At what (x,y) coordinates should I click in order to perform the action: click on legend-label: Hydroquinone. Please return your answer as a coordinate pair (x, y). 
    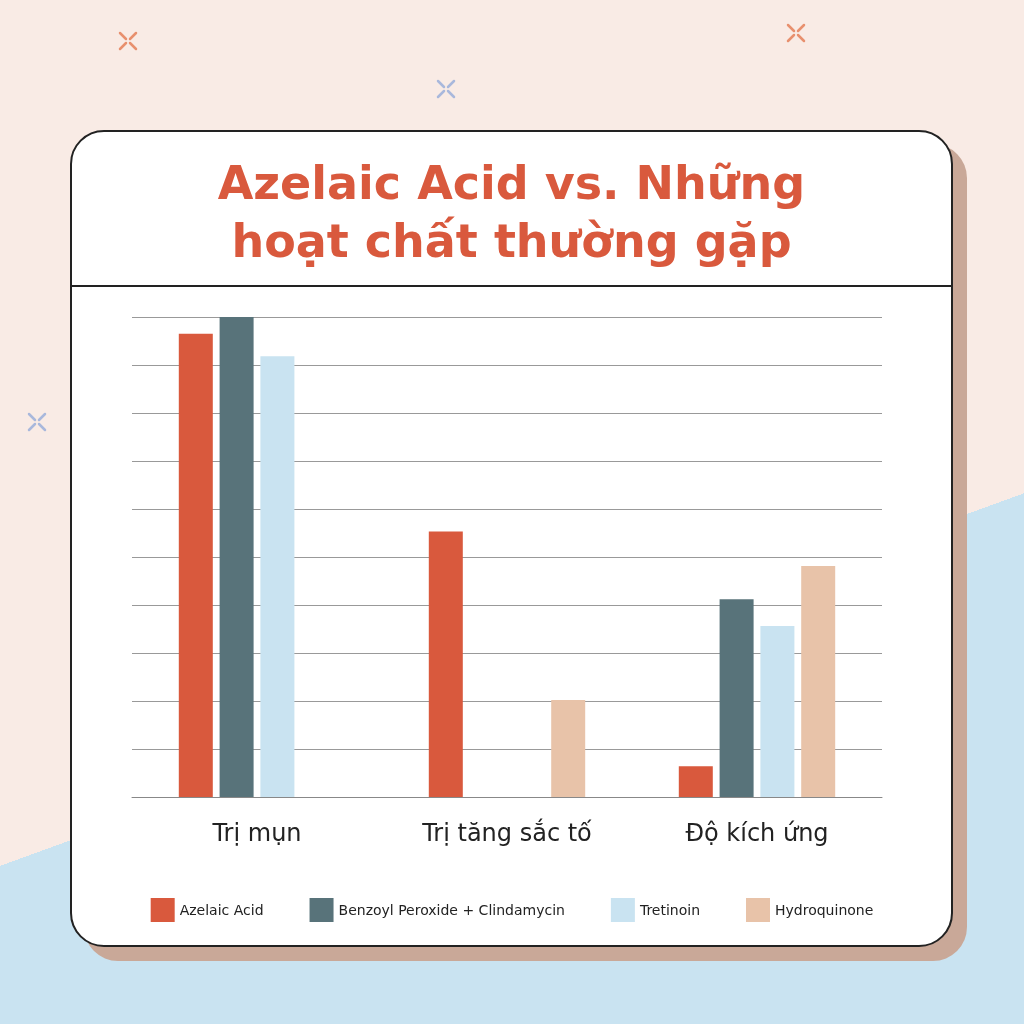
    Looking at the image, I should click on (824, 910).